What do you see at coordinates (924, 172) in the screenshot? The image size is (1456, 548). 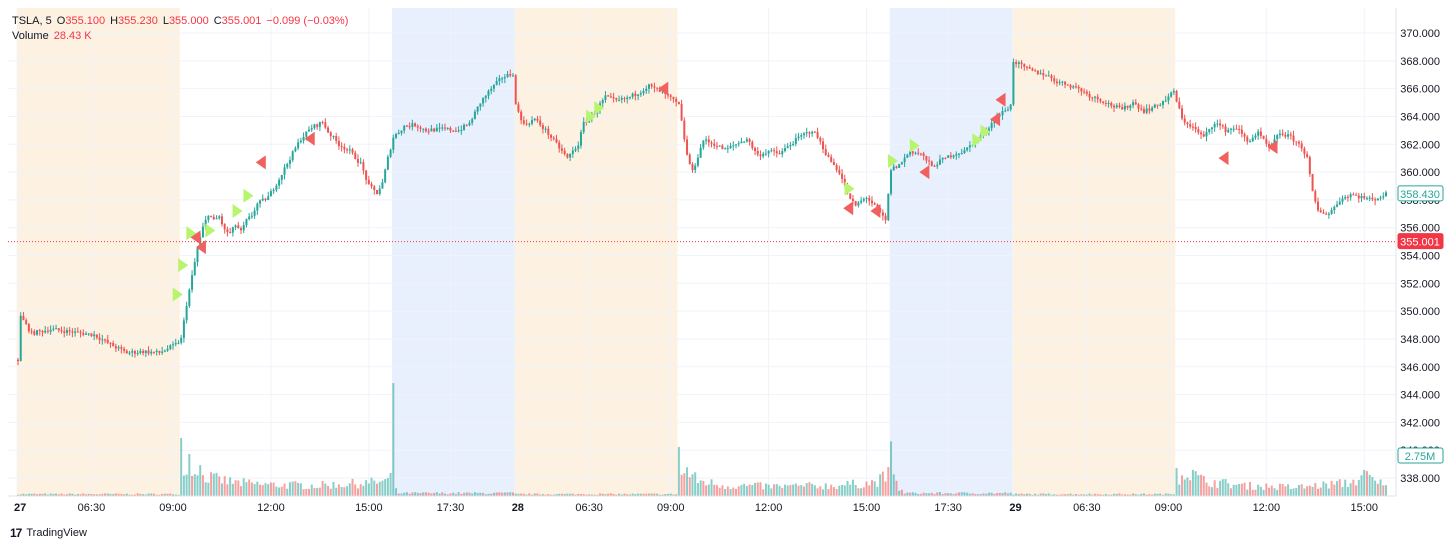 I see `sell-signal-marker` at bounding box center [924, 172].